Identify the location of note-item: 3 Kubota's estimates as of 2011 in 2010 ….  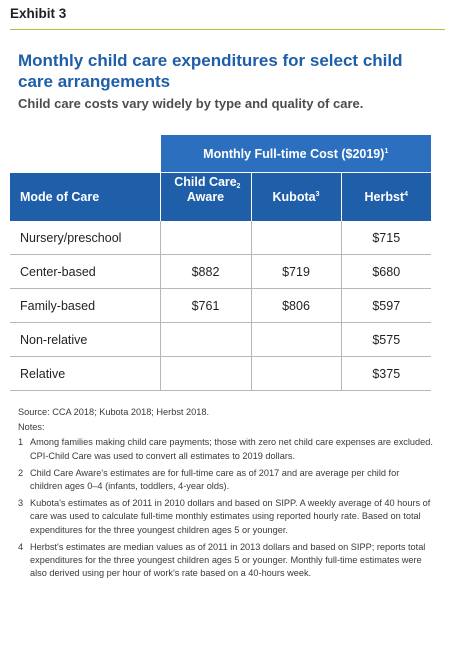
(225, 517).